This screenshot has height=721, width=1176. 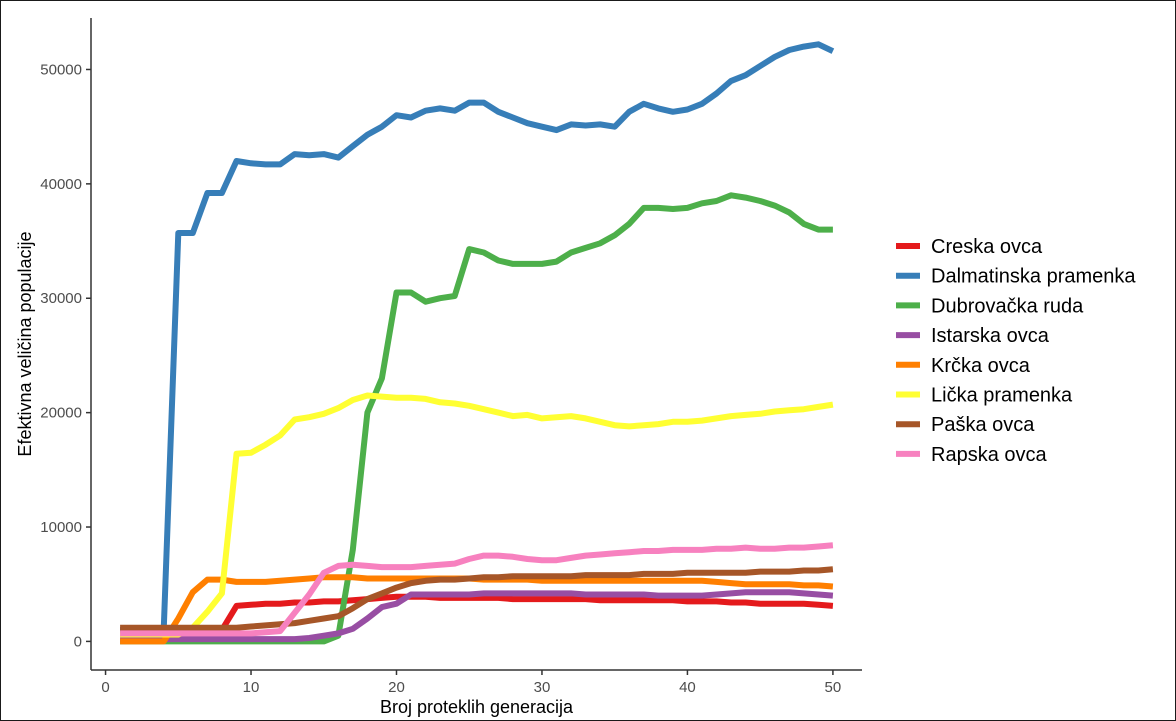 I want to click on series-line-istarska-ovca, so click(x=477, y=616).